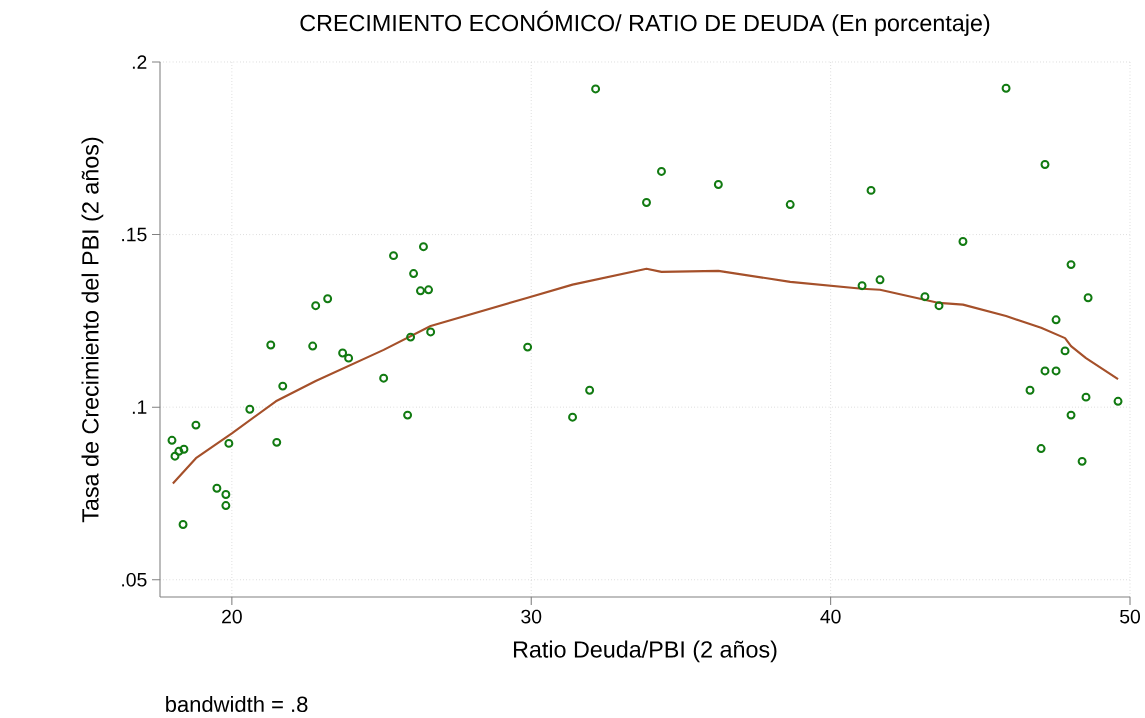 The image size is (1145, 718). What do you see at coordinates (232, 616) in the screenshot?
I see `x-tick-label: 20` at bounding box center [232, 616].